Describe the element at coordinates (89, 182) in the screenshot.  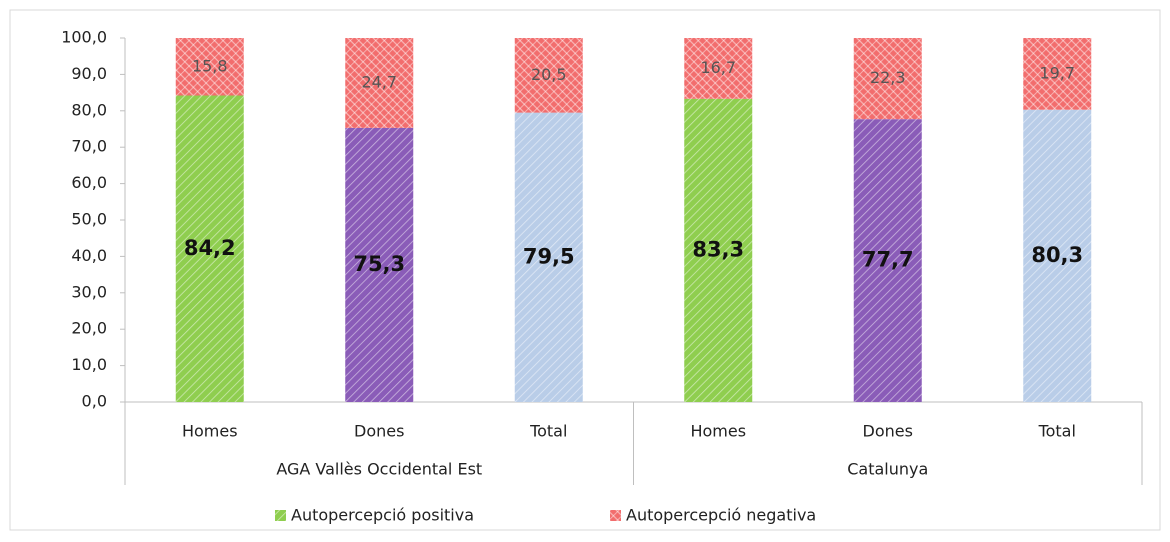
I see `y-tick-label: 60,0` at that location.